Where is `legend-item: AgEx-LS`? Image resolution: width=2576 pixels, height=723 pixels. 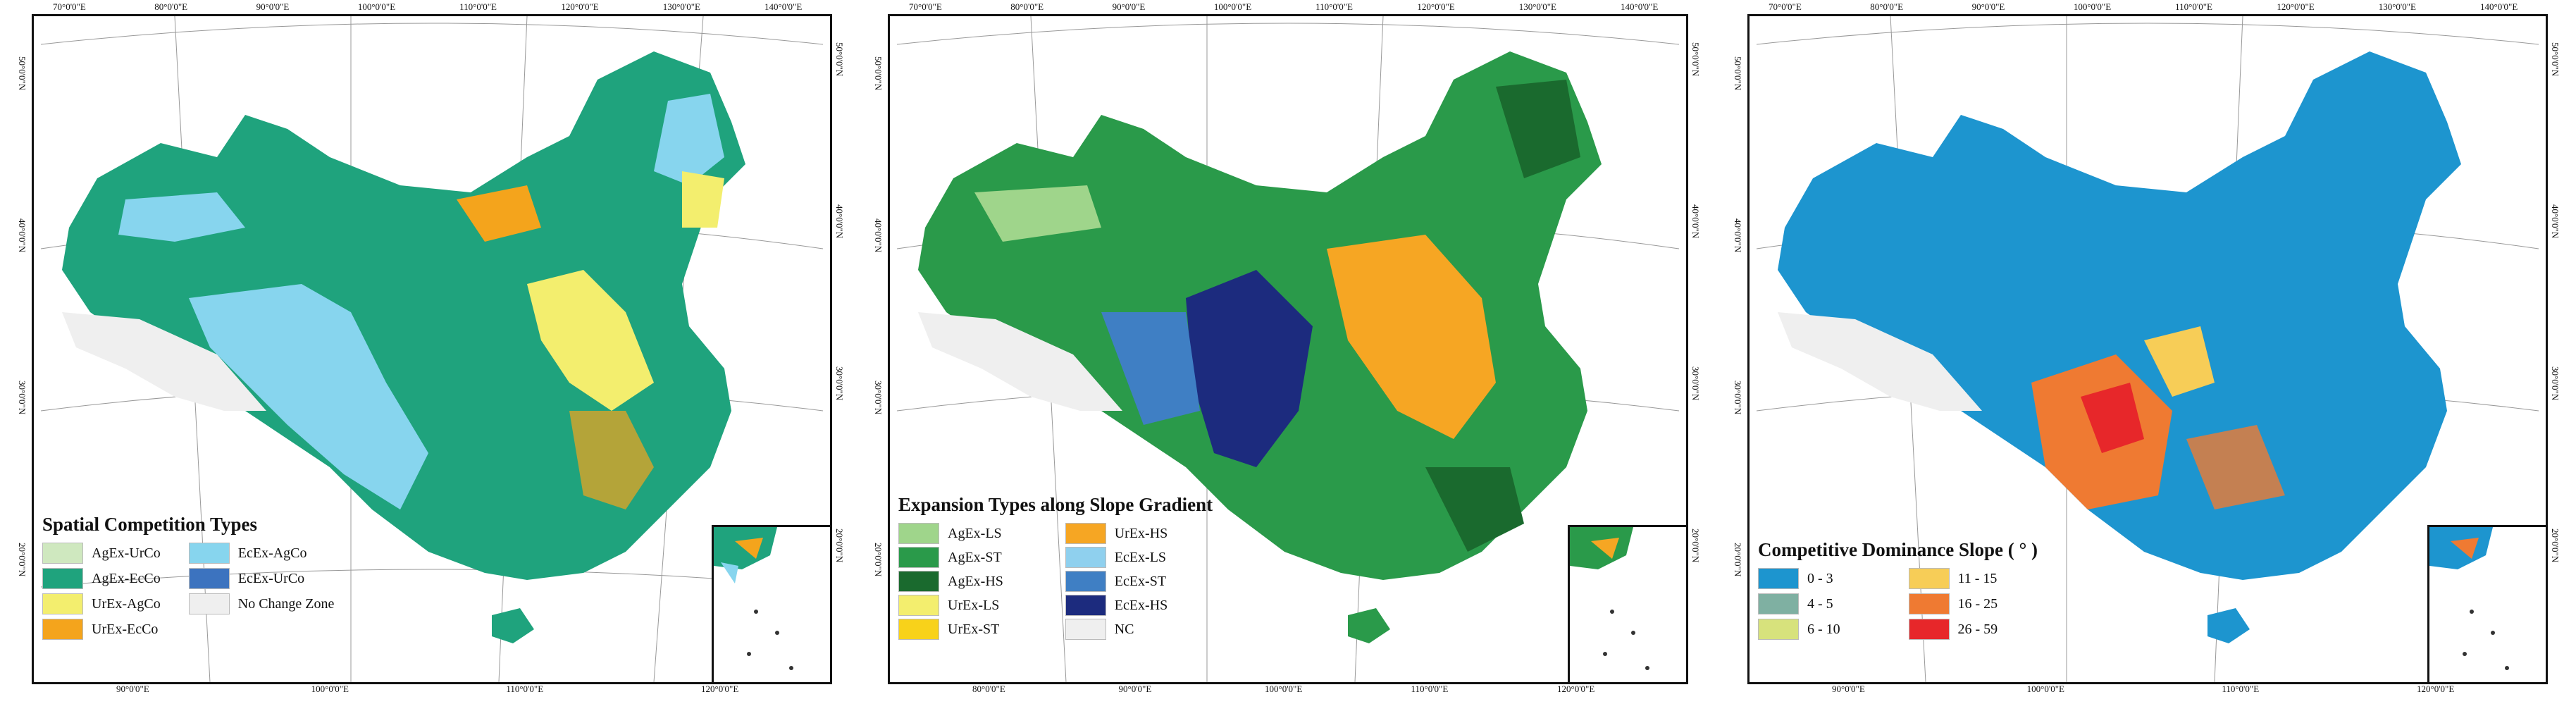 legend-item: AgEx-LS is located at coordinates (973, 534).